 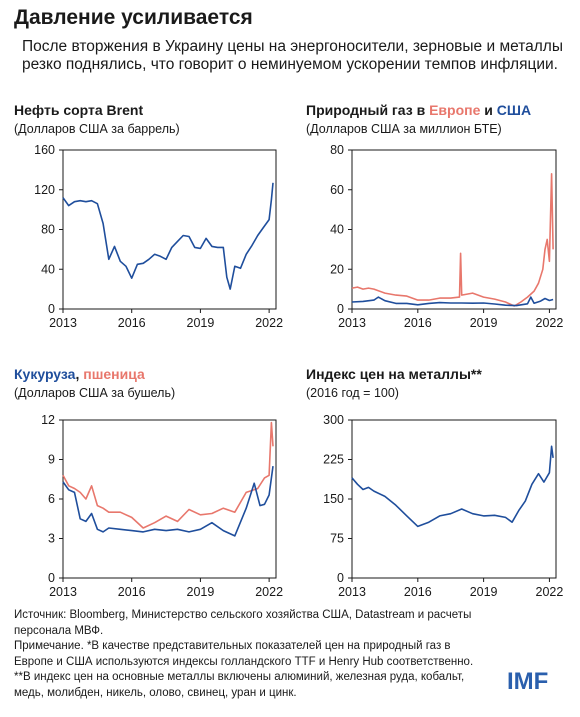 I want to click on grain-y-tick-label: 6, so click(x=51, y=499).